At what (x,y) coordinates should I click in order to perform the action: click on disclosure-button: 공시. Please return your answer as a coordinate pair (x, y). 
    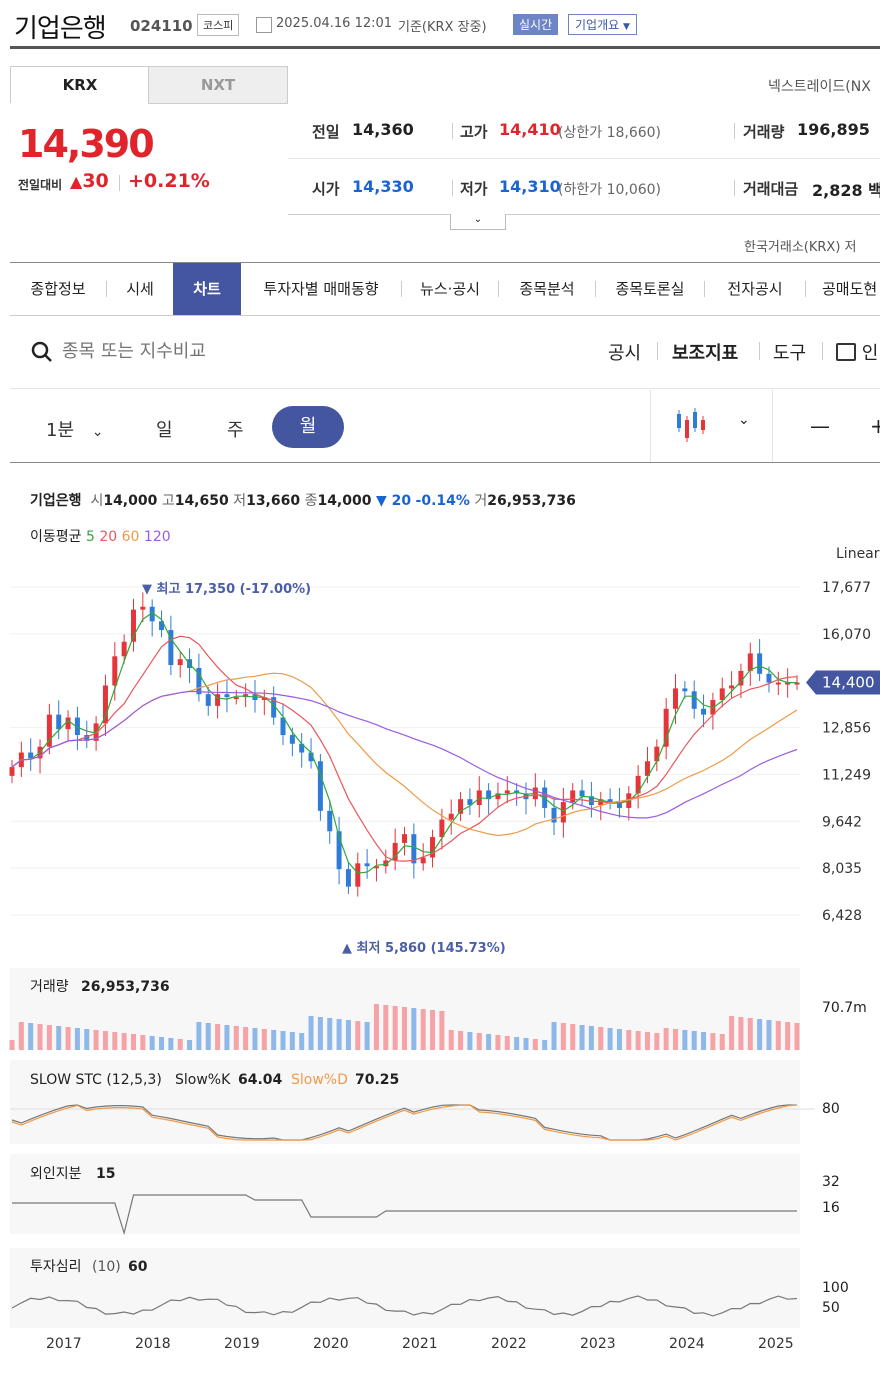
    Looking at the image, I should click on (625, 353).